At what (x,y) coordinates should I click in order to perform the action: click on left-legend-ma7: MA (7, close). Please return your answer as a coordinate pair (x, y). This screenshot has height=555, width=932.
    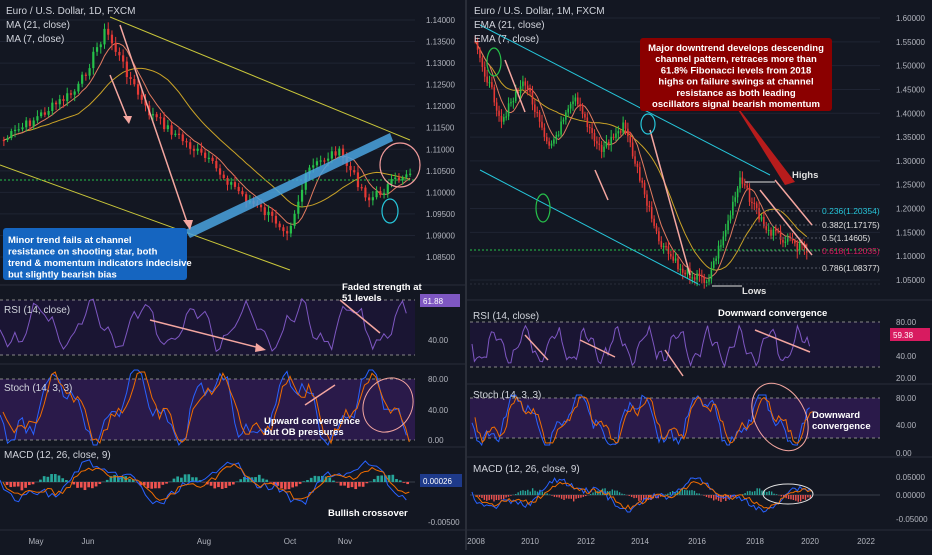
    Looking at the image, I should click on (35, 39).